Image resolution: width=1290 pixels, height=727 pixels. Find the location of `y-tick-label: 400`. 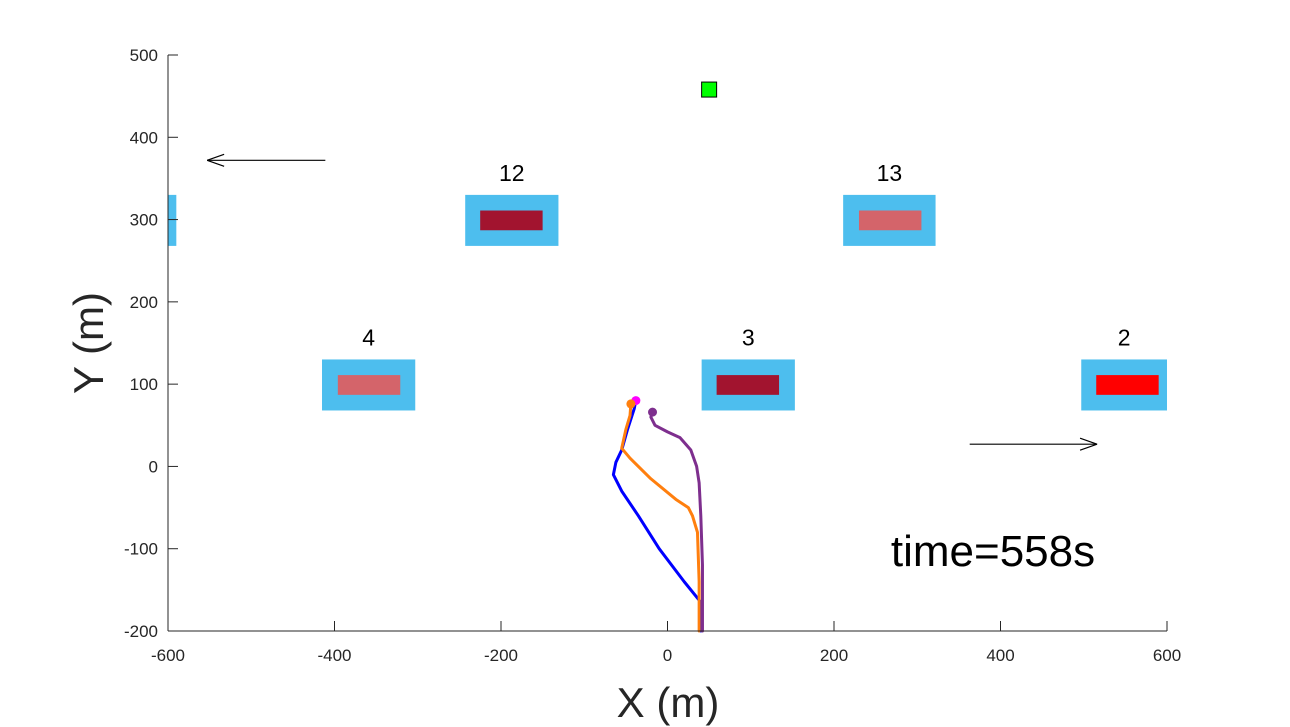

y-tick-label: 400 is located at coordinates (144, 137).